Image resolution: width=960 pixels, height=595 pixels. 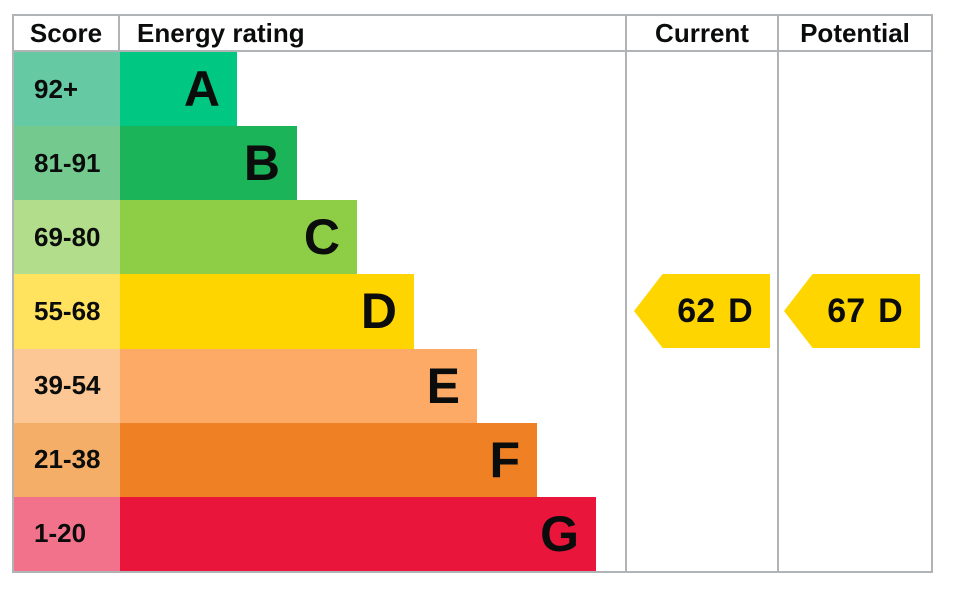 I want to click on band-row-f: 21-38 F, so click(x=319, y=459).